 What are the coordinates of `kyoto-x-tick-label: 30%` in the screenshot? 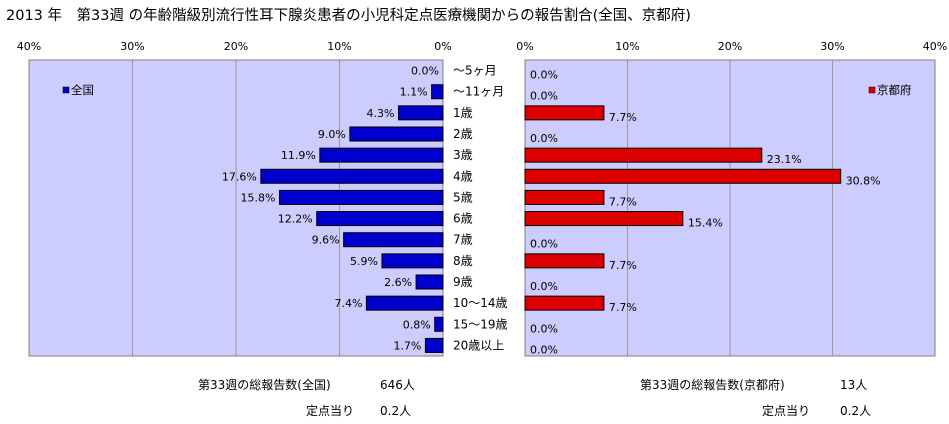 It's located at (832, 46).